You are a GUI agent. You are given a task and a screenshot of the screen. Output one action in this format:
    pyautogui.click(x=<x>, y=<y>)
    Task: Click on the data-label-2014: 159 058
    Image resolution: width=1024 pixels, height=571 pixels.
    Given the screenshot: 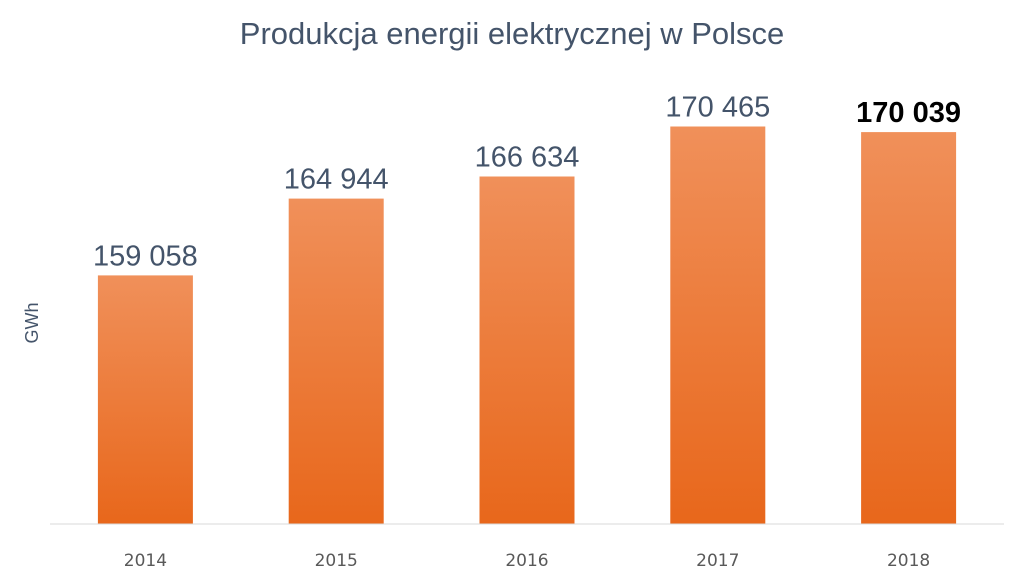 What is the action you would take?
    pyautogui.click(x=145, y=256)
    